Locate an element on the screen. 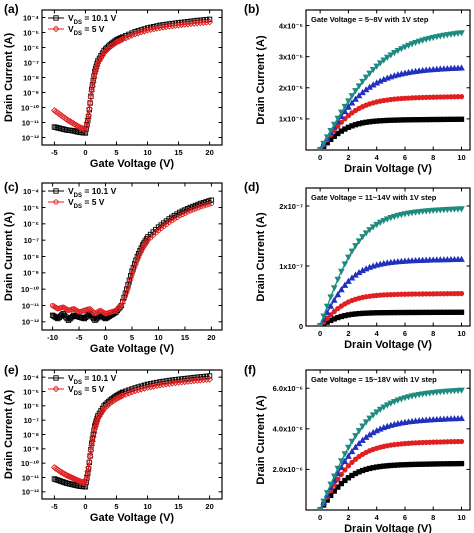 This screenshot has height=533, width=474. legend-v: V is located at coordinates (71, 191).